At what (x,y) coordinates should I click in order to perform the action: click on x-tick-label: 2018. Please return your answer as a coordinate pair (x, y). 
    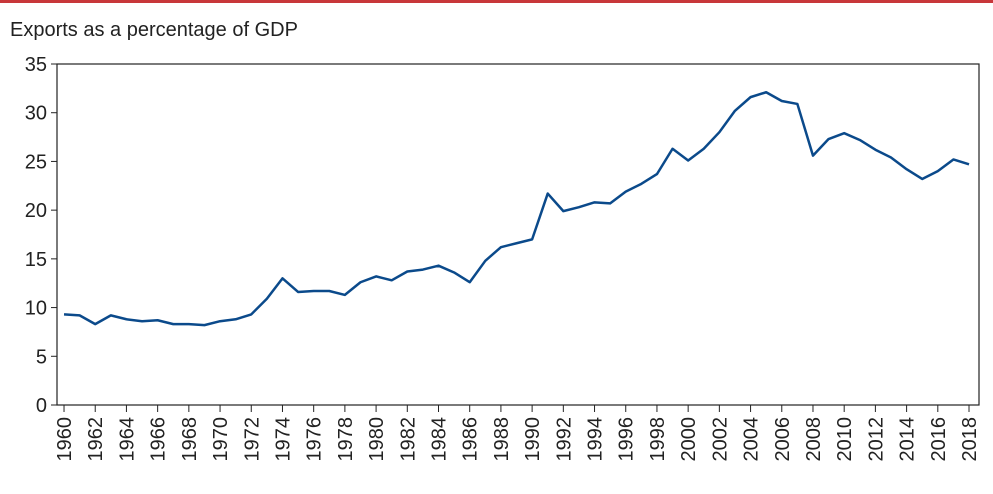
    Looking at the image, I should click on (970, 439).